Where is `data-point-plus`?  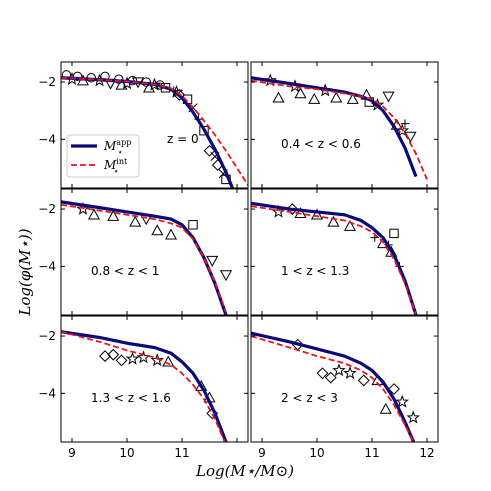 data-point-plus is located at coordinates (405, 123).